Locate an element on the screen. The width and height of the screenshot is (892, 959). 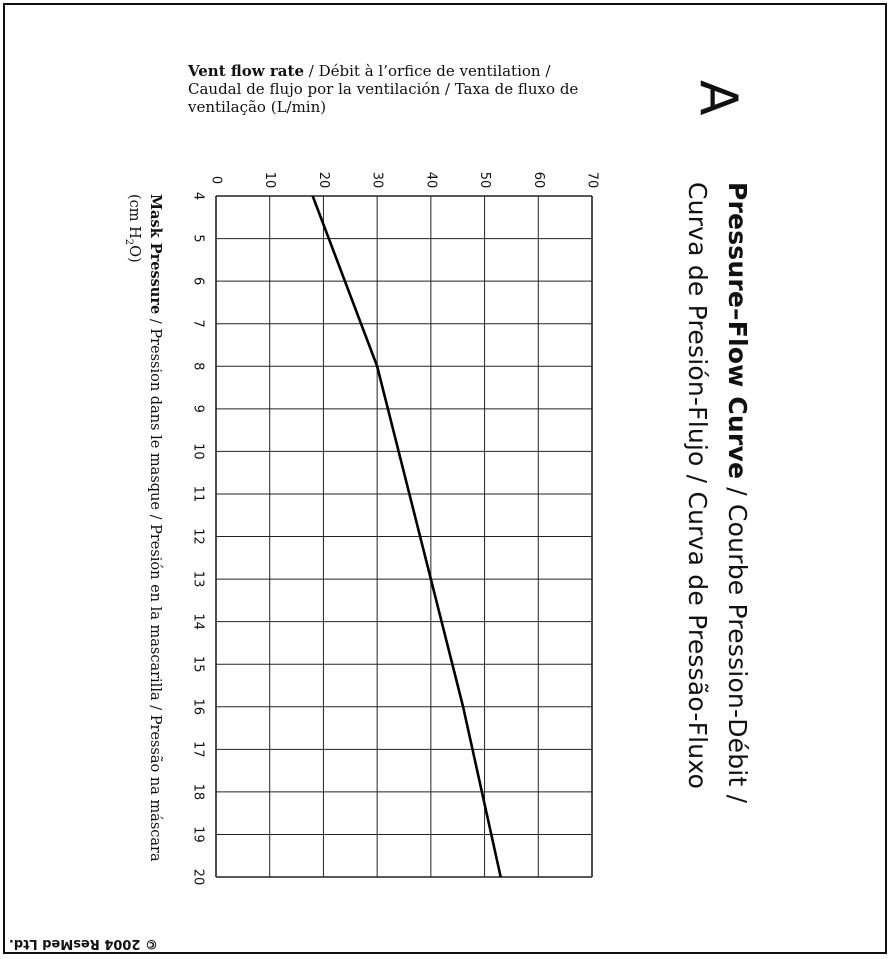
copyright-notice: © 2004 ResMed Ltd. is located at coordinates (83, 943).